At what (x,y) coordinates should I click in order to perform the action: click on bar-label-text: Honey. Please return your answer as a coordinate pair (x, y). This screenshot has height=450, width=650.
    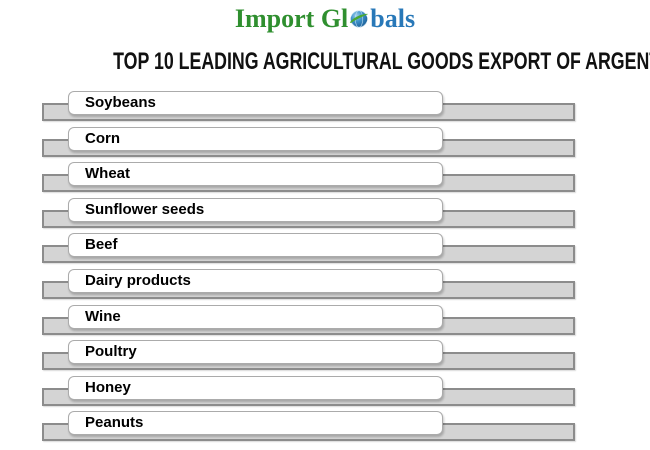
    Looking at the image, I should click on (108, 387).